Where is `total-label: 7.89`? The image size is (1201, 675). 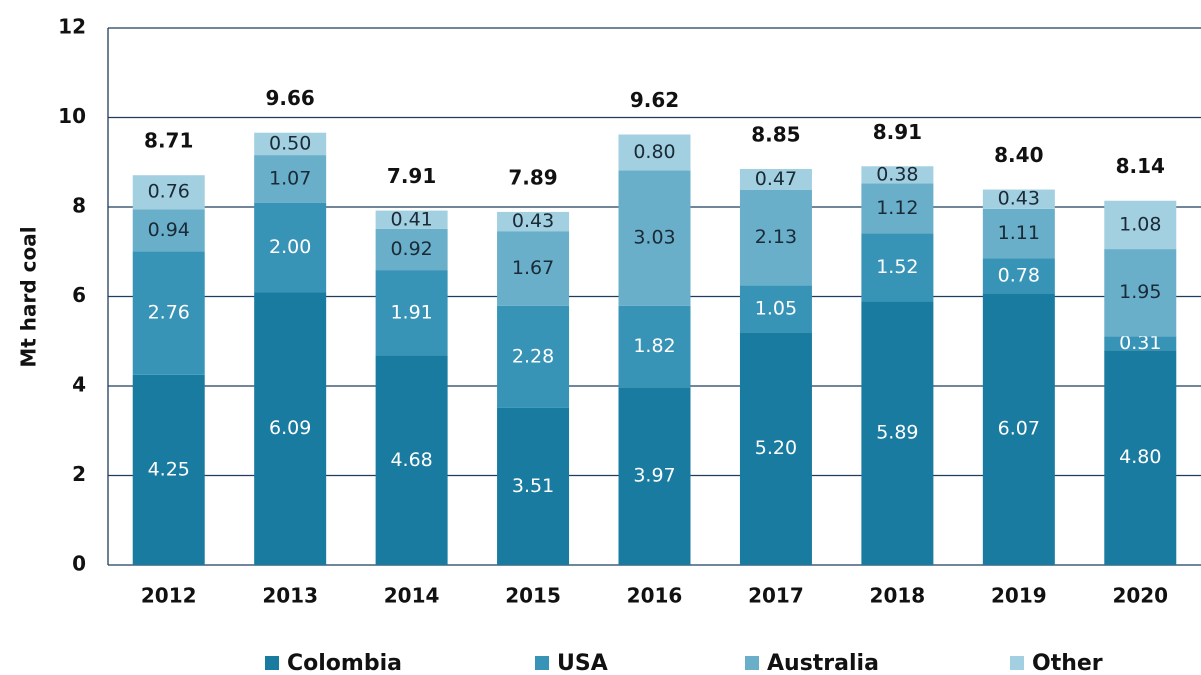
total-label: 7.89 is located at coordinates (532, 177).